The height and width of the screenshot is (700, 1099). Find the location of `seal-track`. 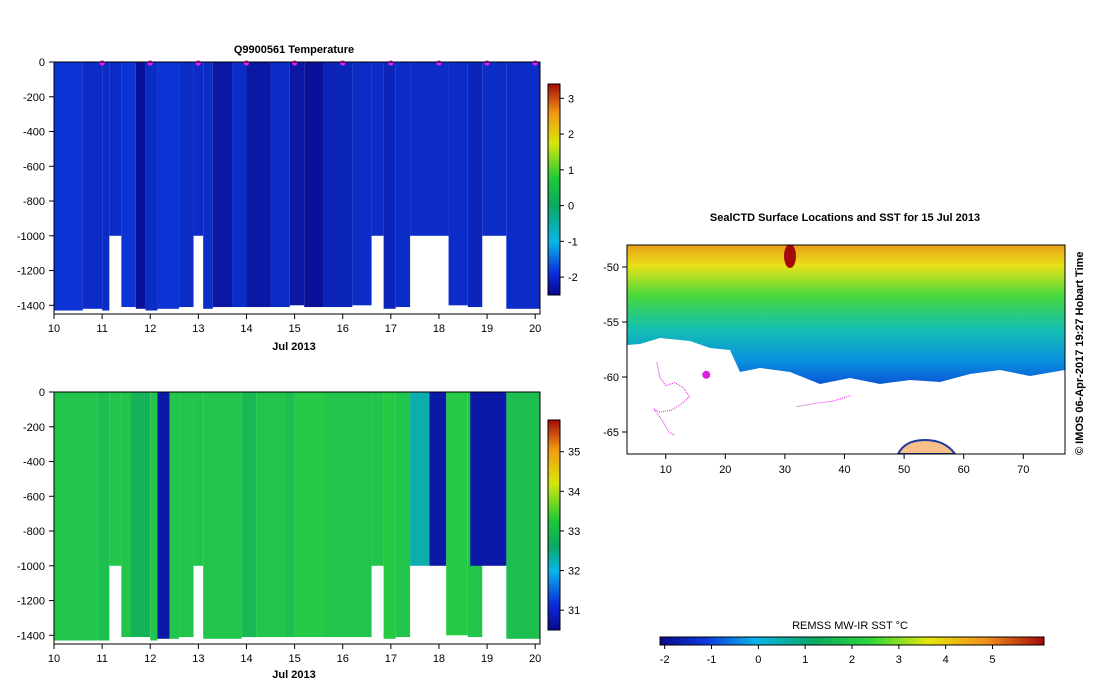

seal-track is located at coordinates (672, 399).